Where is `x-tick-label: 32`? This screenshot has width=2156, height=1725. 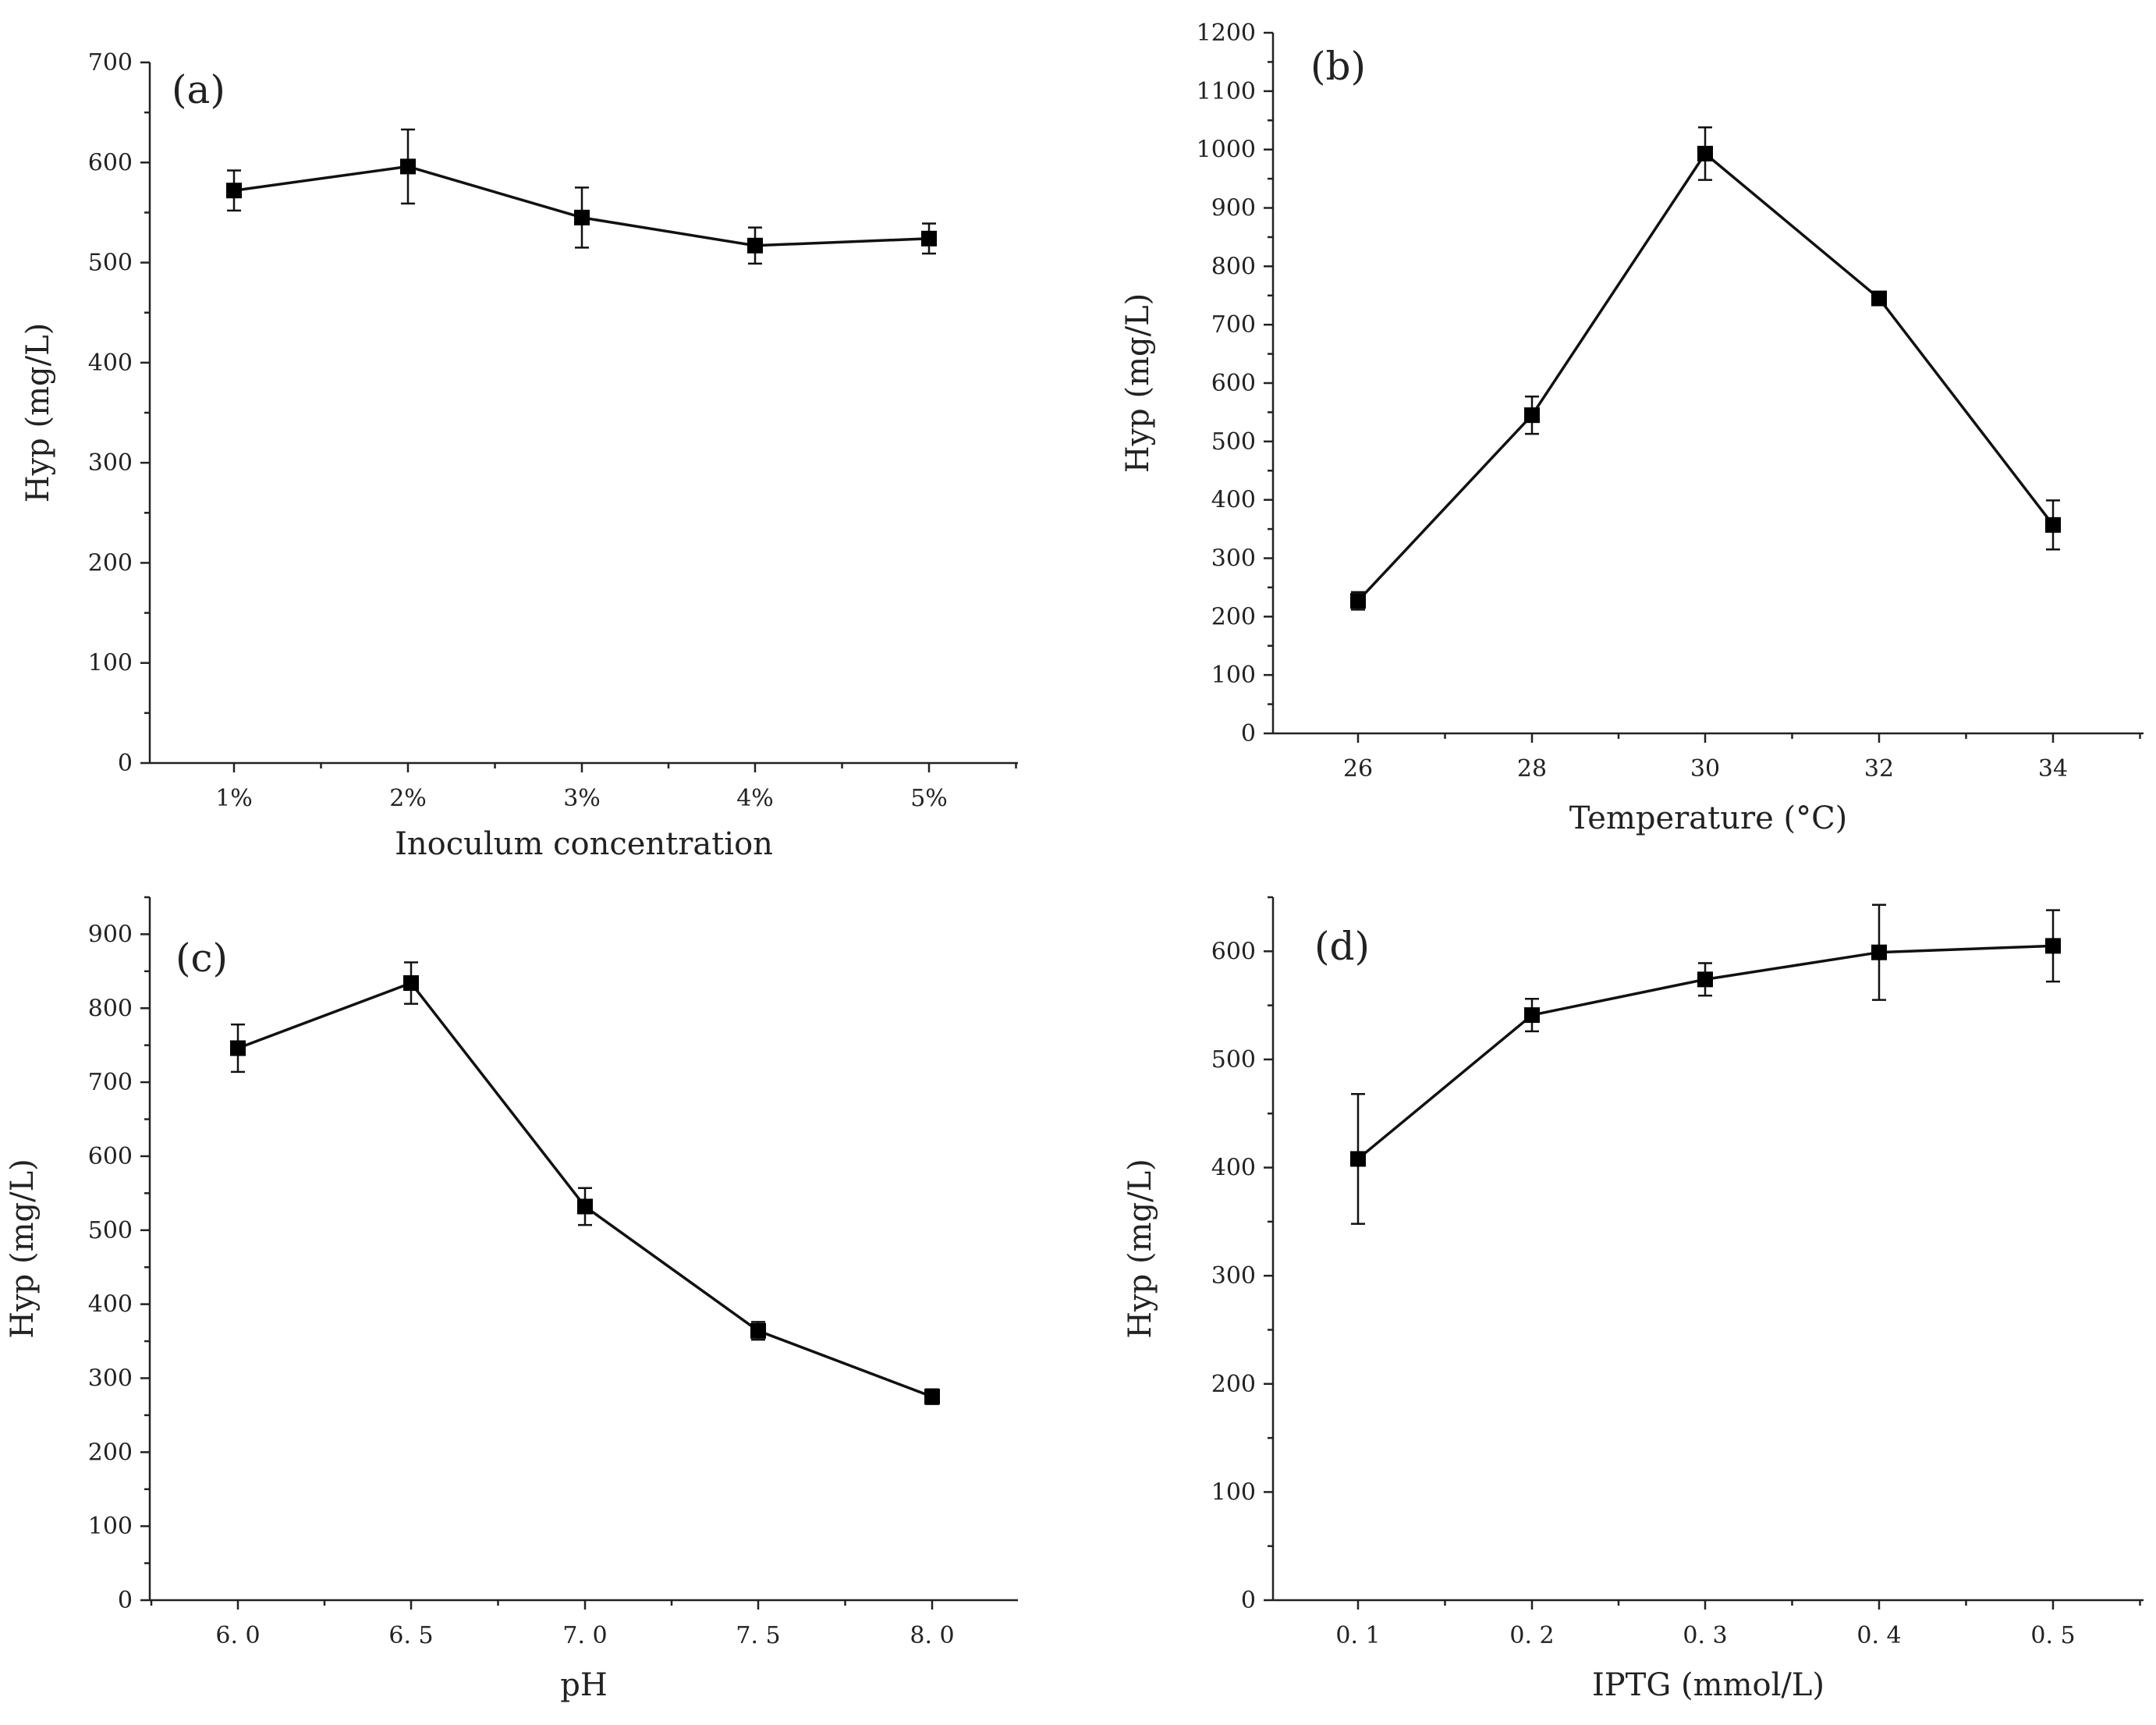 x-tick-label: 32 is located at coordinates (1879, 769).